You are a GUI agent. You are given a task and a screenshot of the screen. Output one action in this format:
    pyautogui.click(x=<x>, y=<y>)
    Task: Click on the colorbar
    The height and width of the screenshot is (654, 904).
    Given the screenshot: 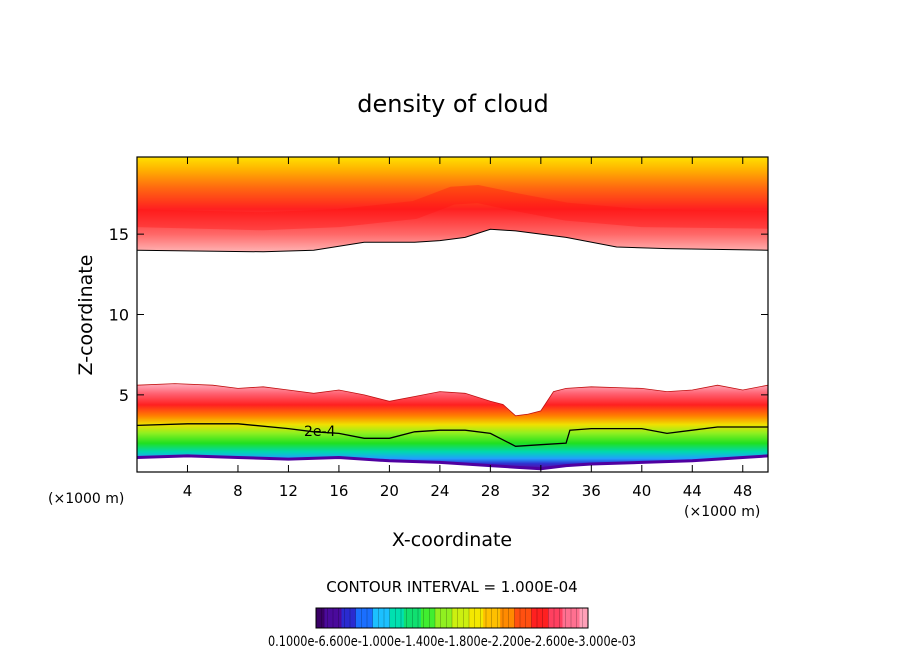 What is the action you would take?
    pyautogui.click(x=452, y=618)
    